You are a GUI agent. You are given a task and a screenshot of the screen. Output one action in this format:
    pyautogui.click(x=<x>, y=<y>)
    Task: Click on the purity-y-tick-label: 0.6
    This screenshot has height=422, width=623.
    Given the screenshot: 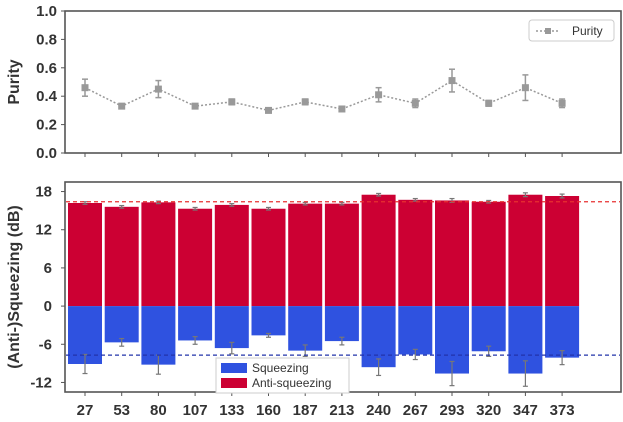 What is the action you would take?
    pyautogui.click(x=46, y=68)
    